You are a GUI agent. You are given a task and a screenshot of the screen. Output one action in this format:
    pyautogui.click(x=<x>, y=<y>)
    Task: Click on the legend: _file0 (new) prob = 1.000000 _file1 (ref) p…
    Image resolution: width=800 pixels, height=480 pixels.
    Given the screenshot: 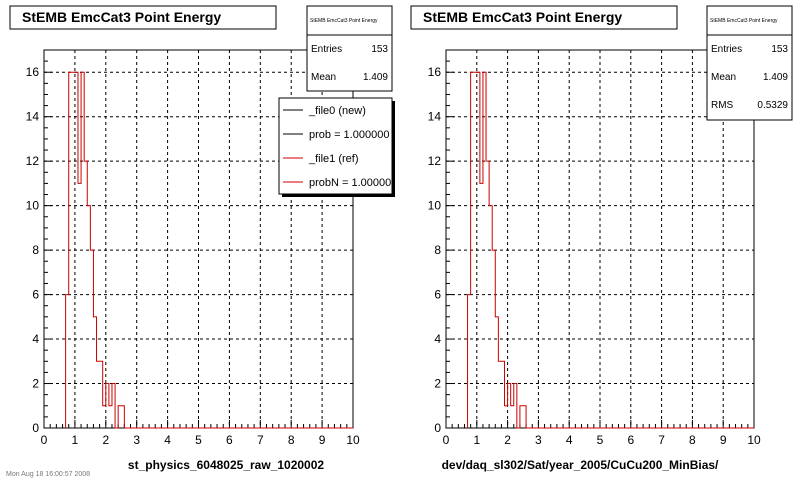 What is the action you would take?
    pyautogui.click(x=340, y=147)
    